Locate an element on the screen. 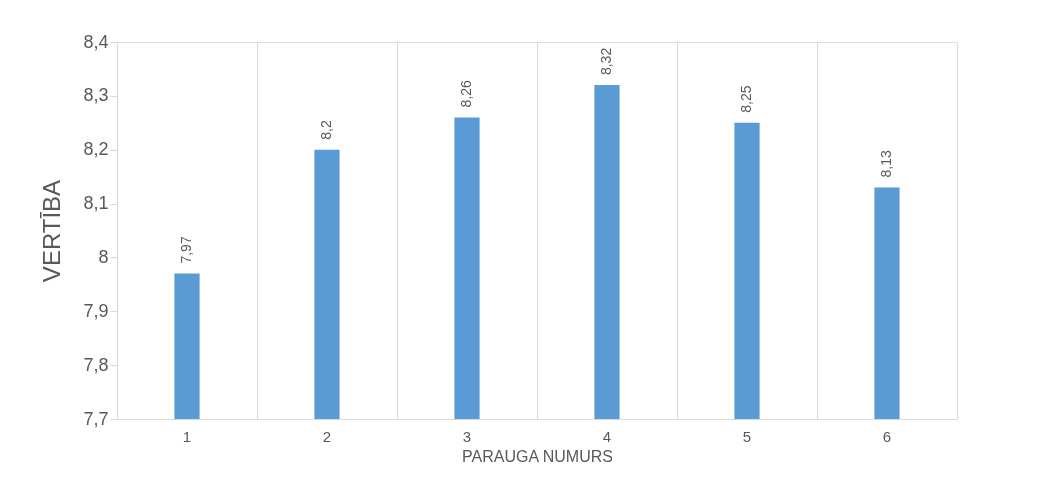 This screenshot has height=499, width=1059. y-tick-label: 8,2 is located at coordinates (96, 149).